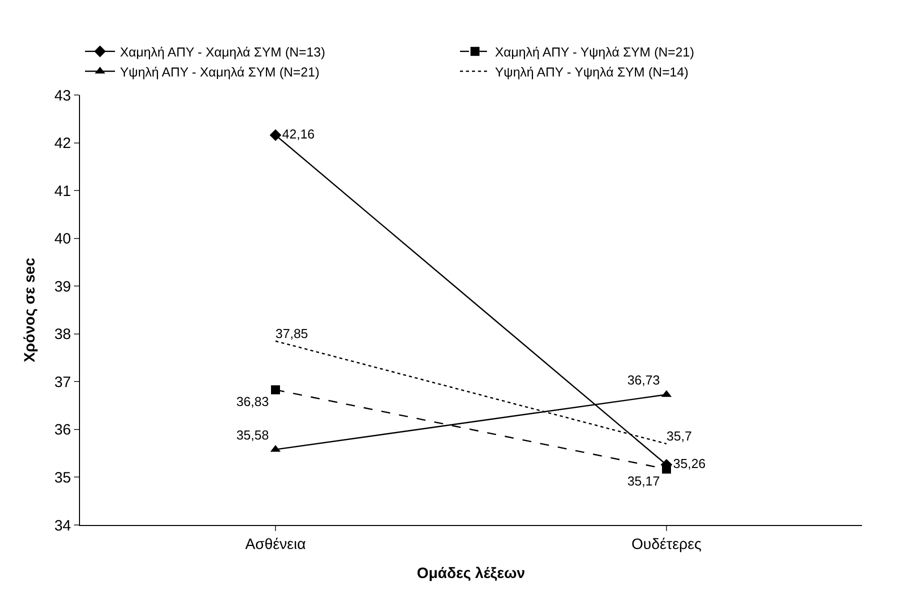  Describe the element at coordinates (471, 573) in the screenshot. I see `x-axis-title: Ομάδες λέξεων` at that location.